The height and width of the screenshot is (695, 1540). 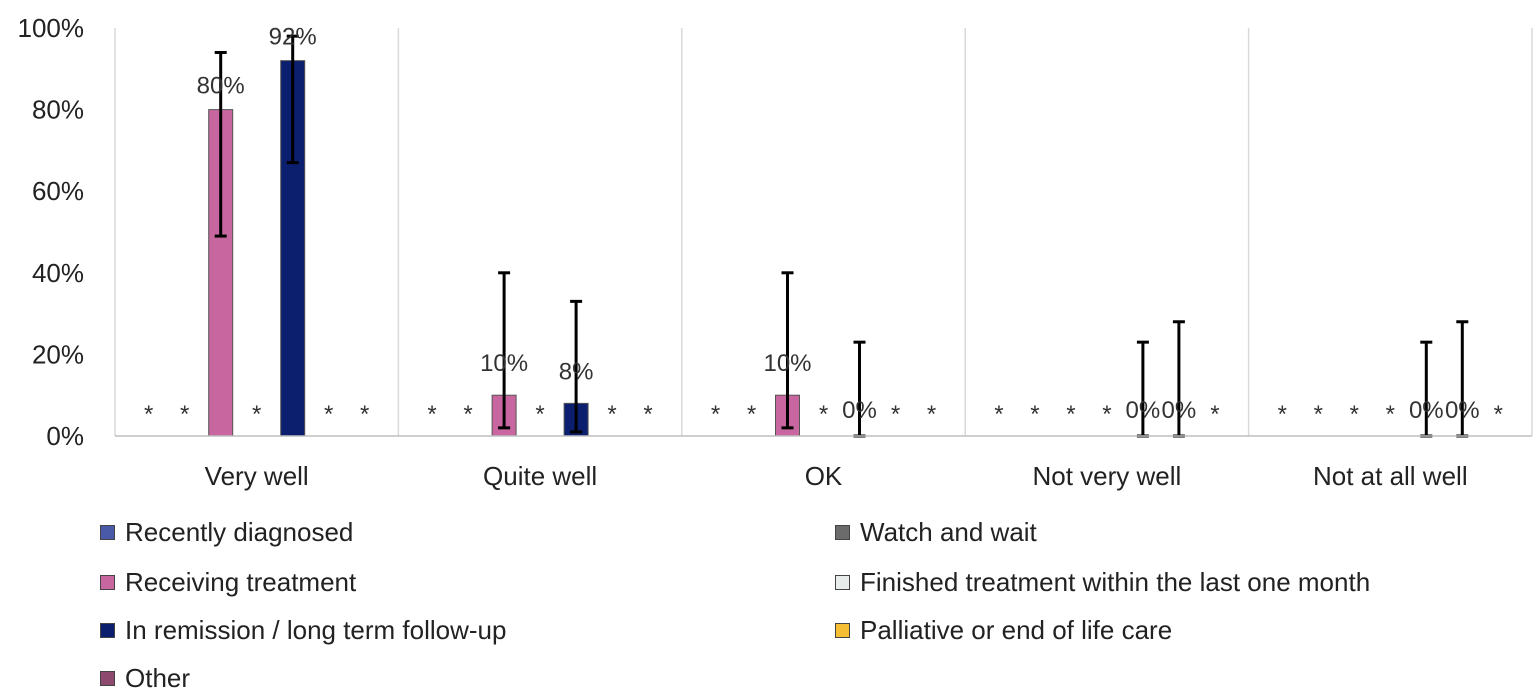 What do you see at coordinates (1390, 476) in the screenshot?
I see `x-tick-label: Not at all well` at bounding box center [1390, 476].